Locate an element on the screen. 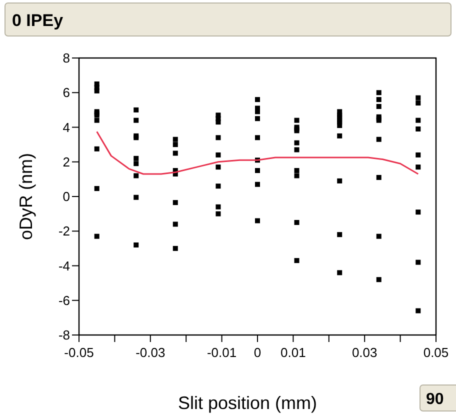 The image size is (456, 419). x-tick-label: 0.01 is located at coordinates (293, 352).